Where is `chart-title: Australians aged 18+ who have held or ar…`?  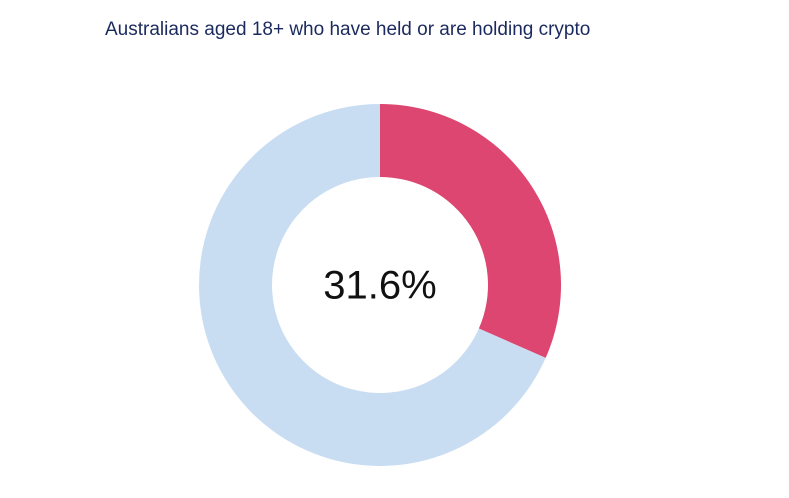 chart-title: Australians aged 18+ who have held or ar… is located at coordinates (347, 29).